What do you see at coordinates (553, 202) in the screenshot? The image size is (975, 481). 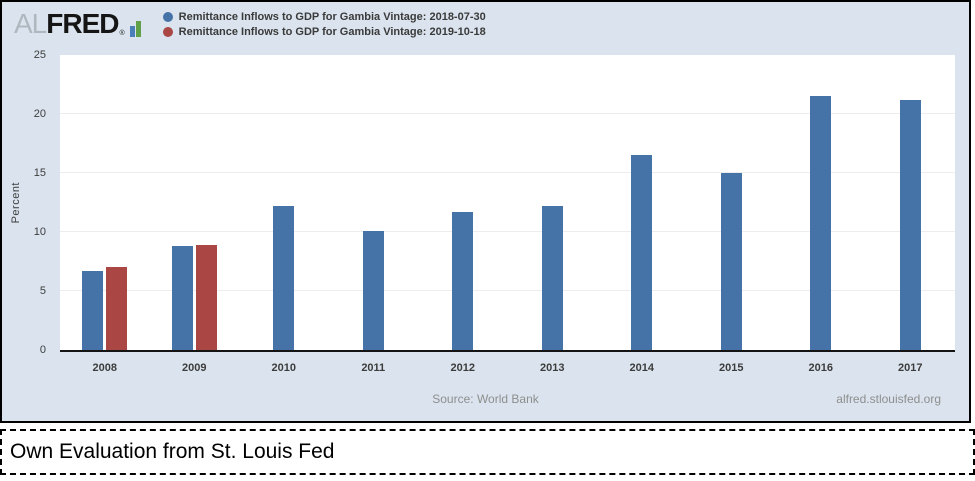 I see `bar-slot-2013` at bounding box center [553, 202].